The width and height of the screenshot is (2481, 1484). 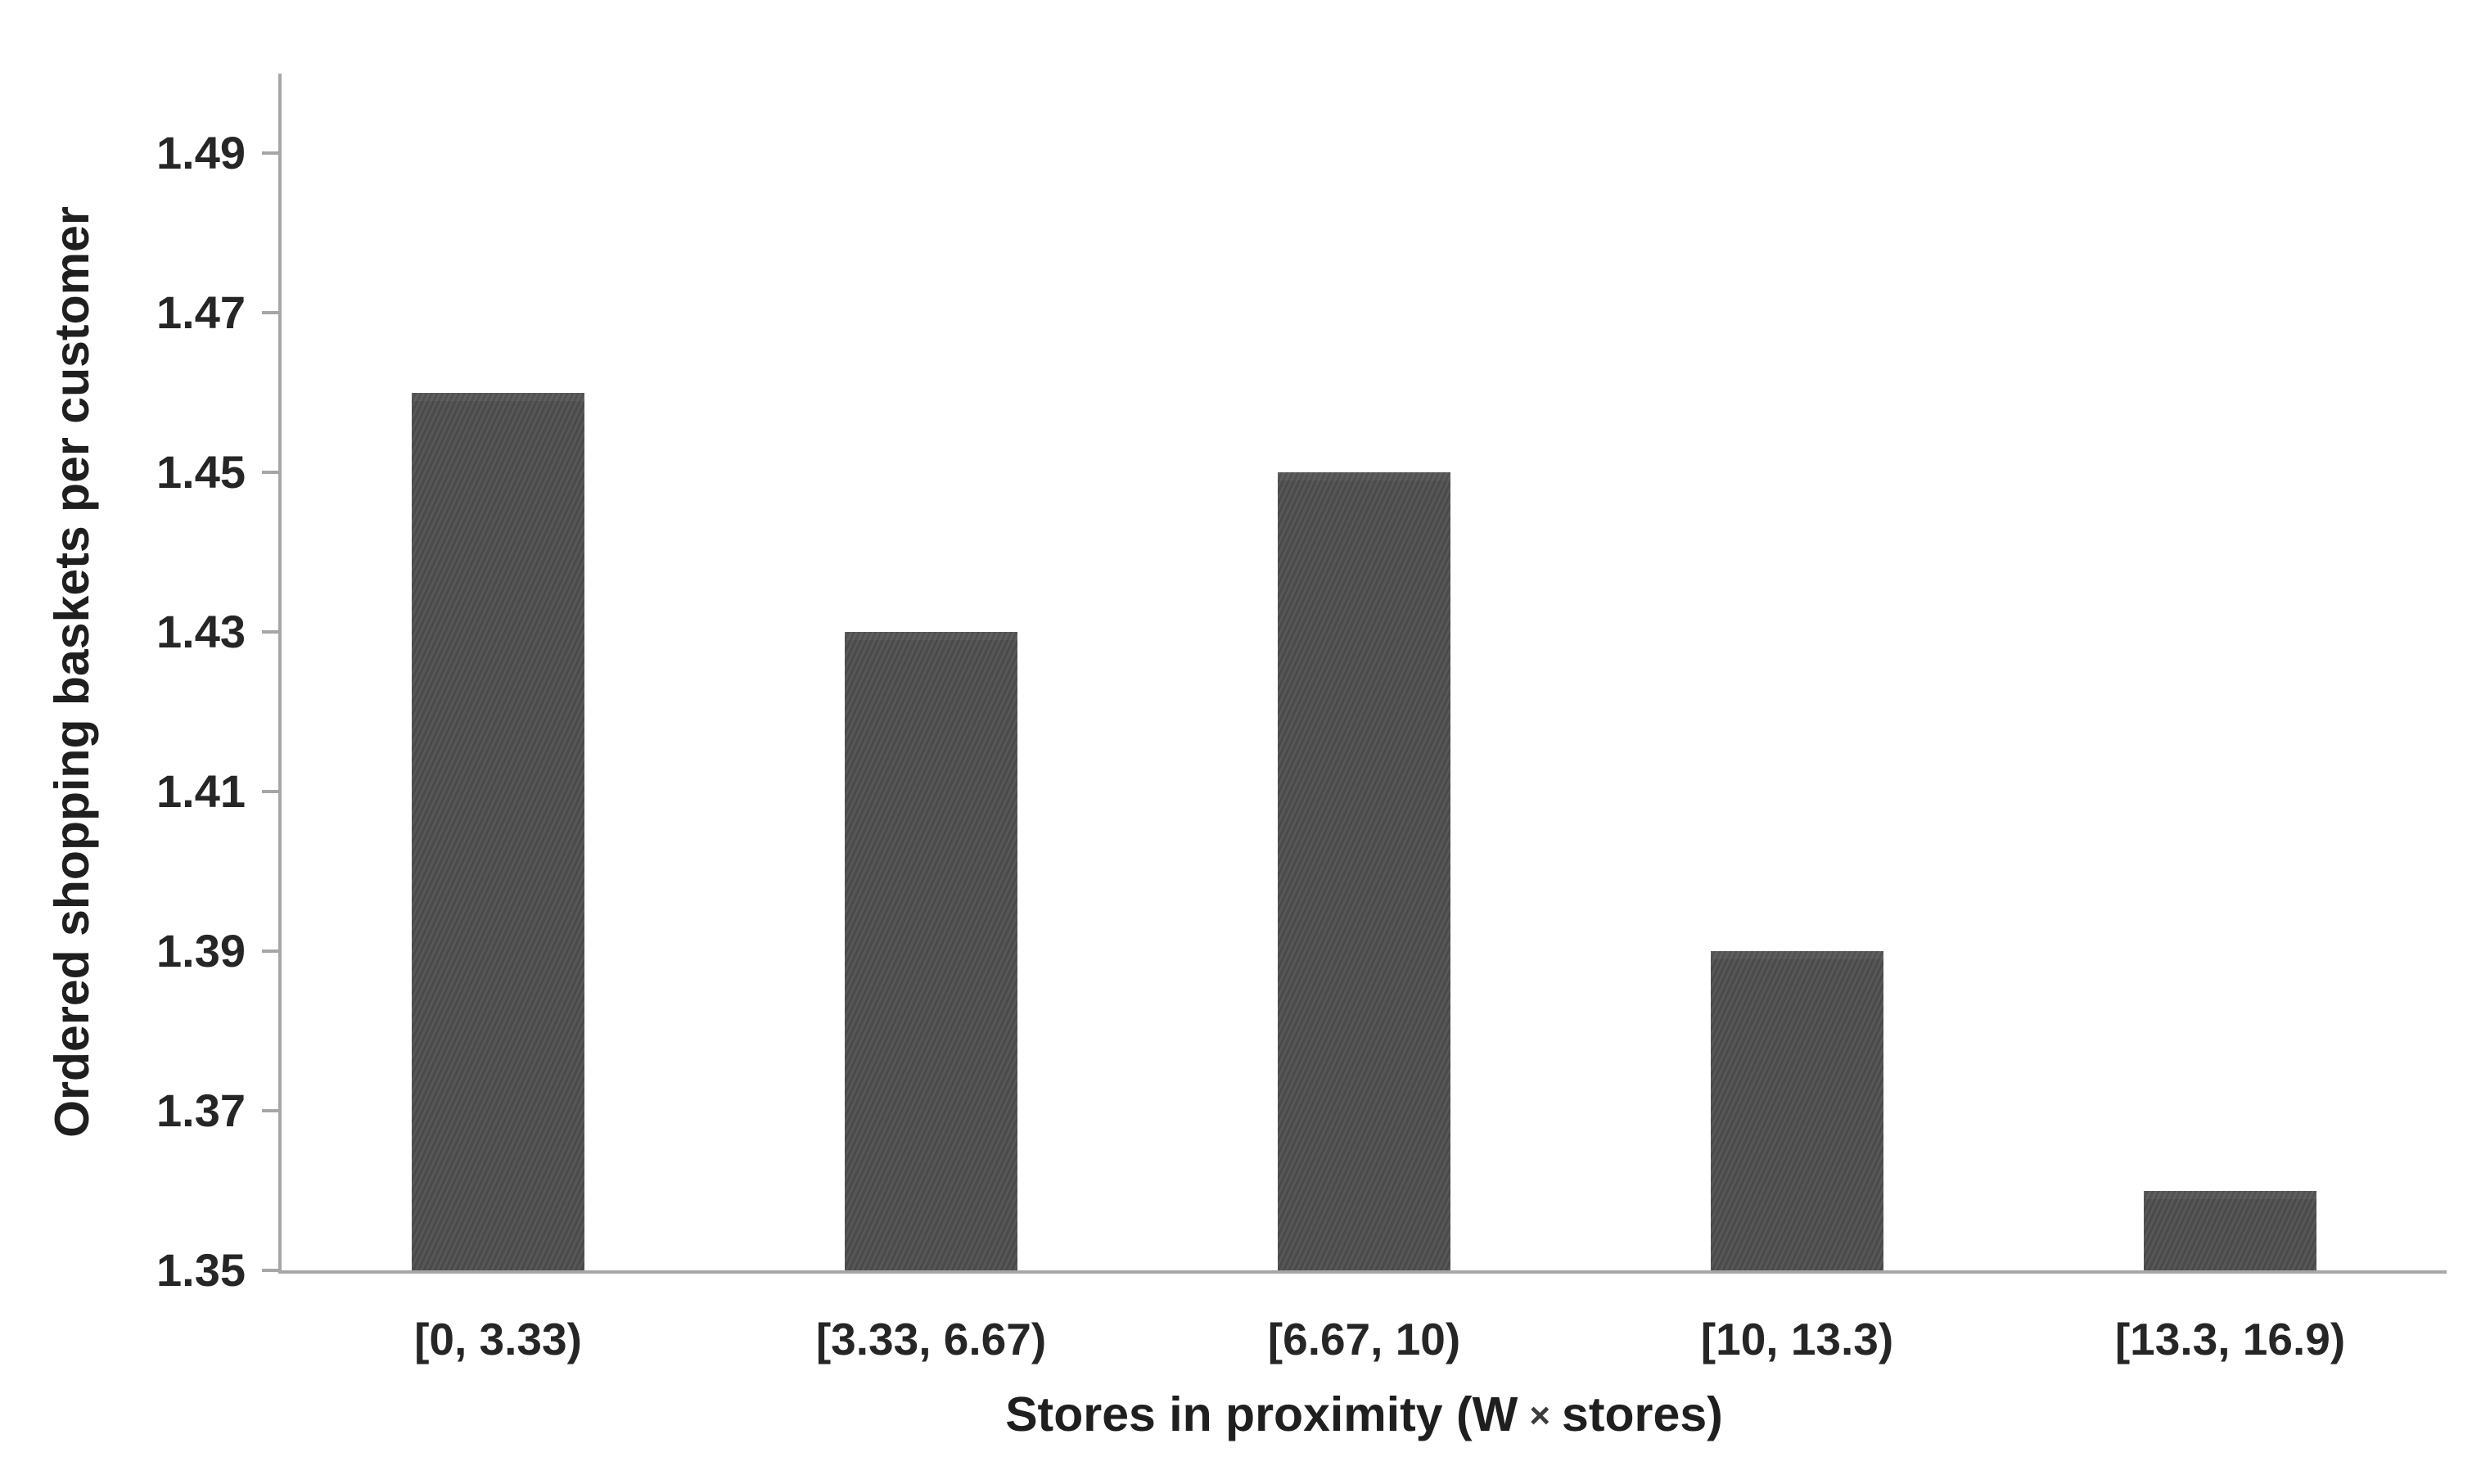 I want to click on x-axis-title-prefix: Stores in proximity (W, so click(x=1261, y=1414).